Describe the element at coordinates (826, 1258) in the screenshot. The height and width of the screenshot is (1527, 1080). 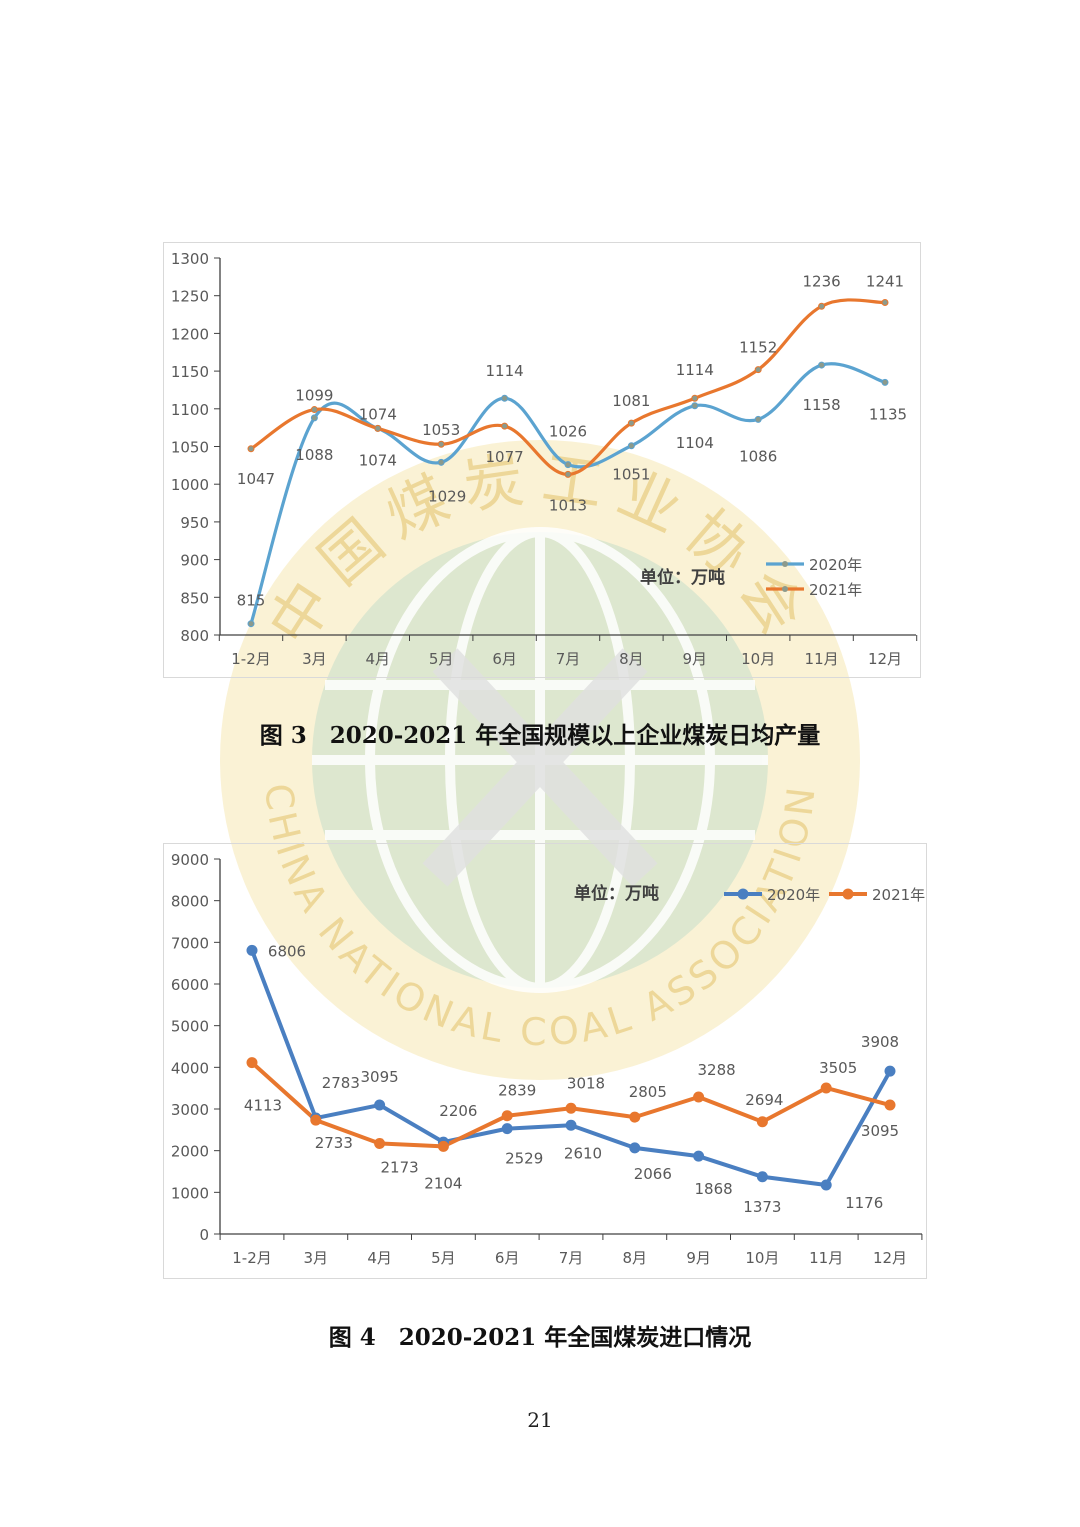
I see `fig4-x-tick-label: 11月` at that location.